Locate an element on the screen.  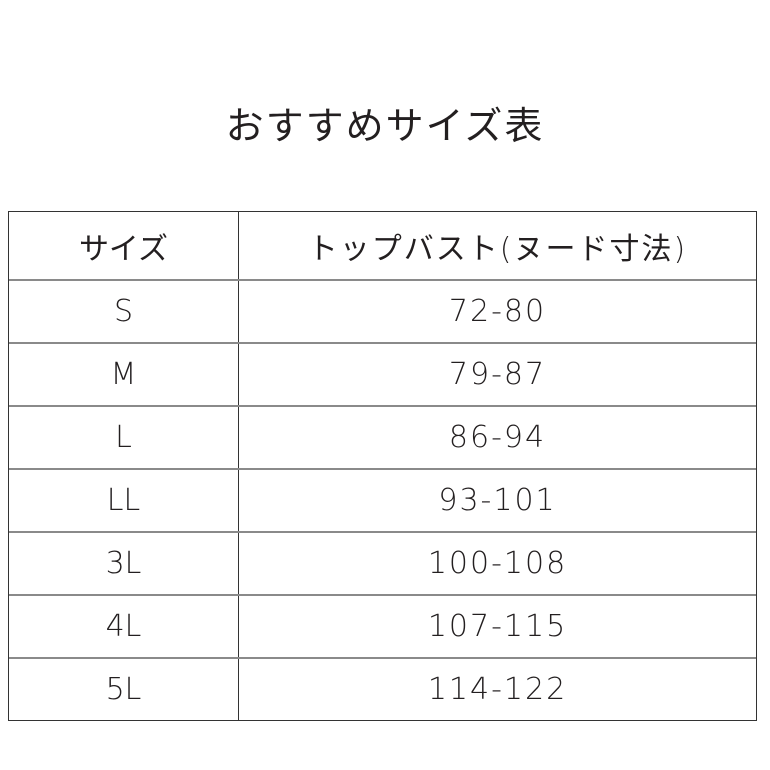
size-cell: 4L is located at coordinates (124, 626).